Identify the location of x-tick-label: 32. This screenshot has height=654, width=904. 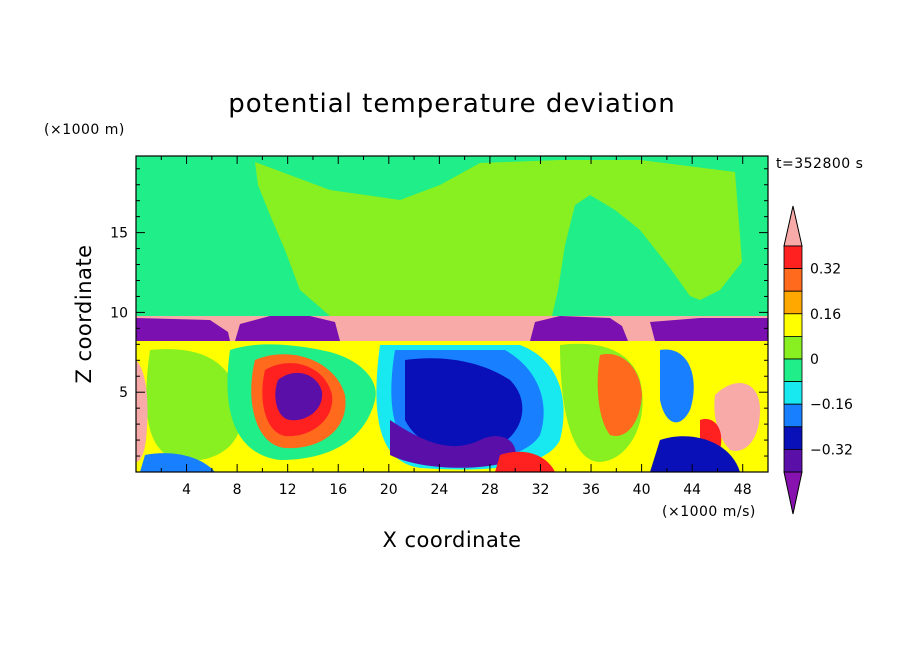
(541, 490).